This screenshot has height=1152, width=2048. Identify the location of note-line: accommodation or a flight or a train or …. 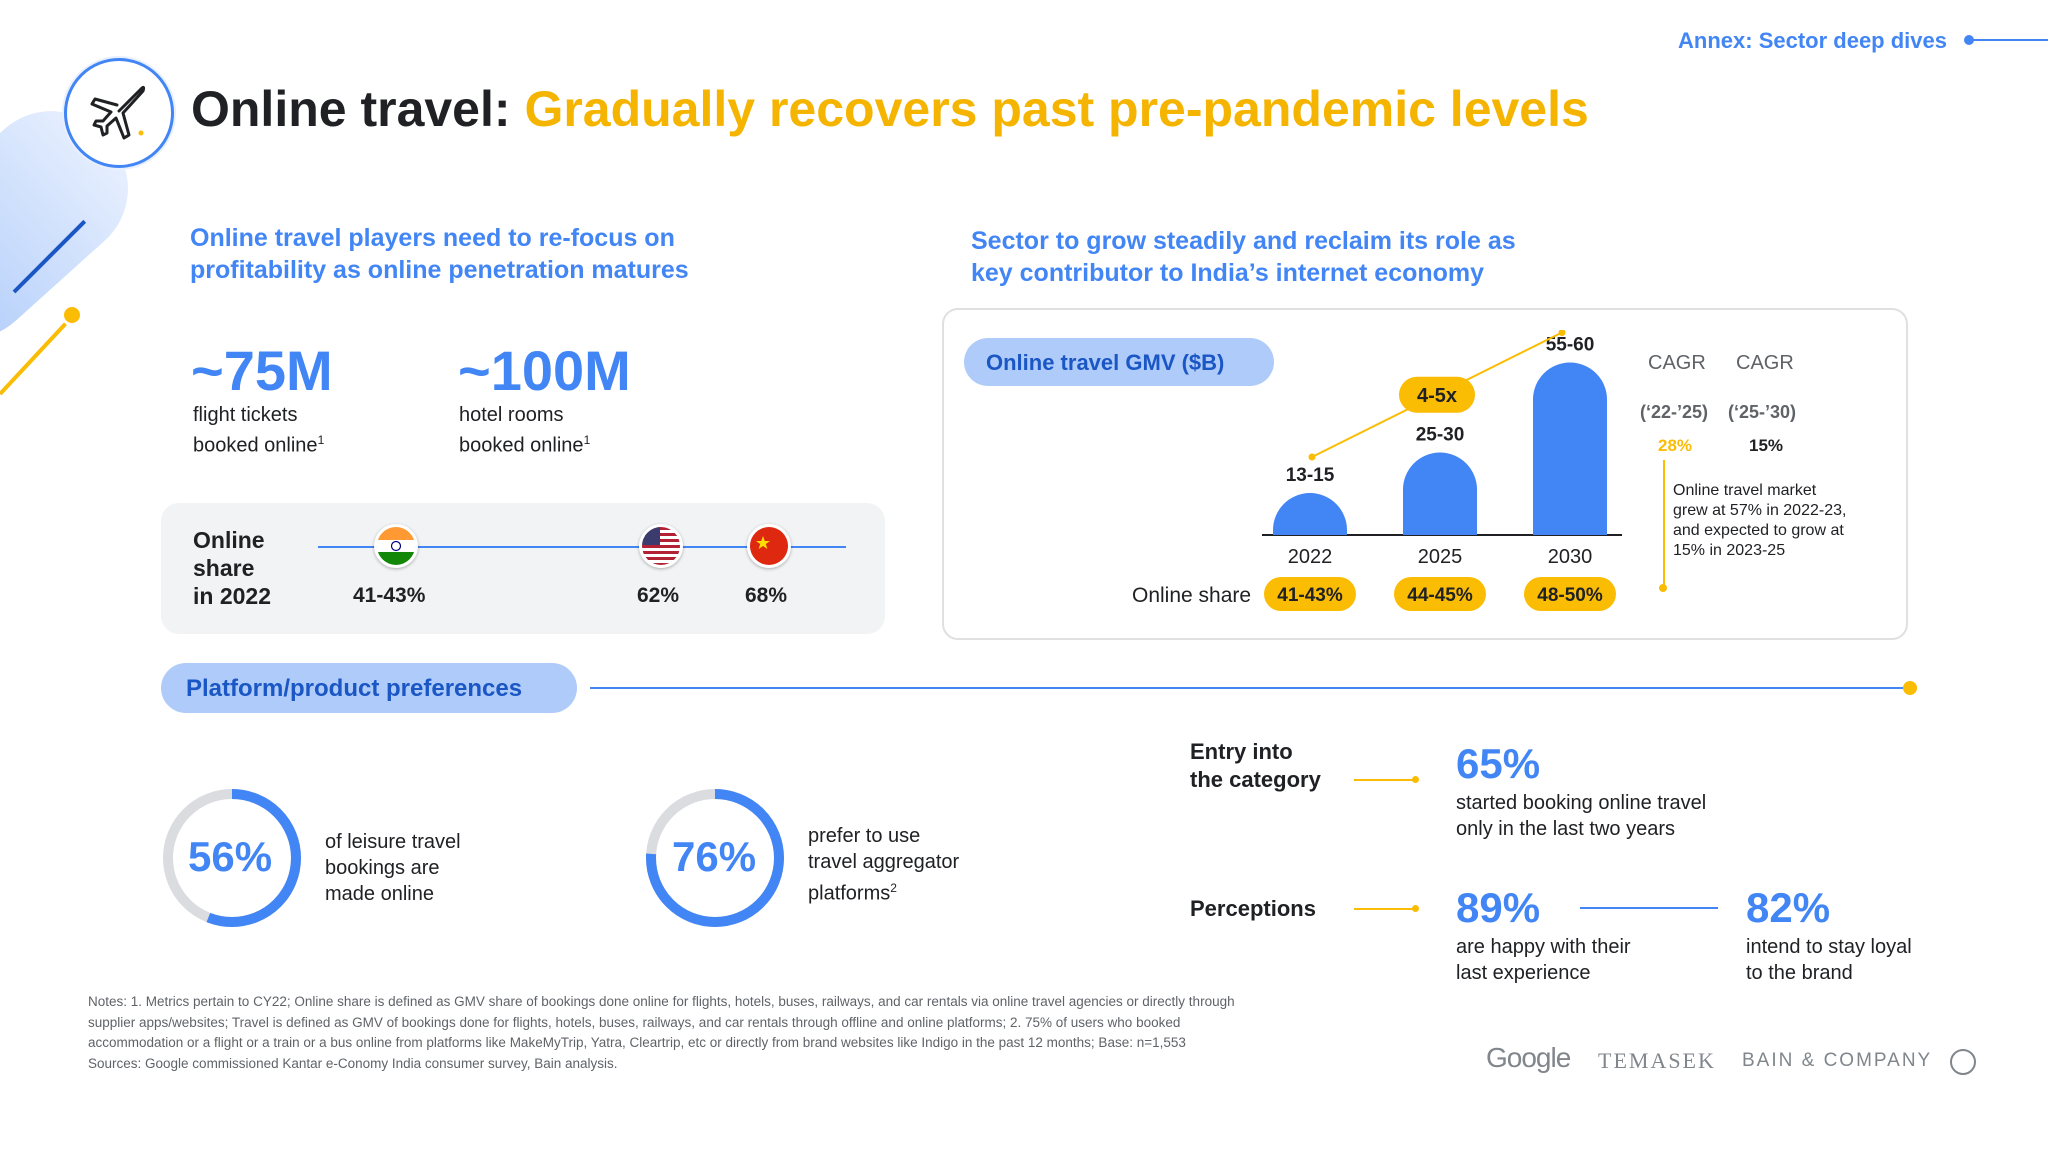
(637, 1042).